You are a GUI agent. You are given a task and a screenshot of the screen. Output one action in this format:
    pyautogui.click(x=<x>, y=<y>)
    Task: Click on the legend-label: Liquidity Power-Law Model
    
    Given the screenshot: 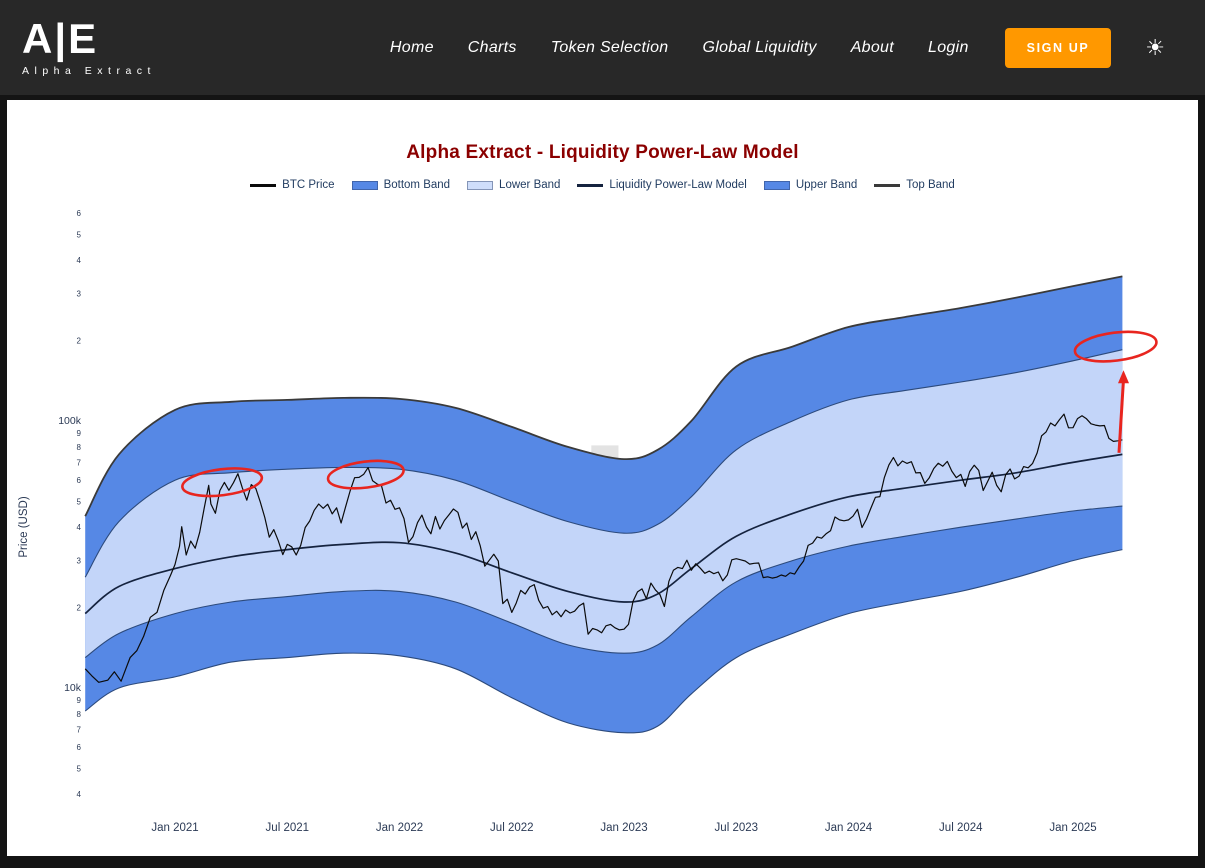 What is the action you would take?
    pyautogui.click(x=678, y=185)
    